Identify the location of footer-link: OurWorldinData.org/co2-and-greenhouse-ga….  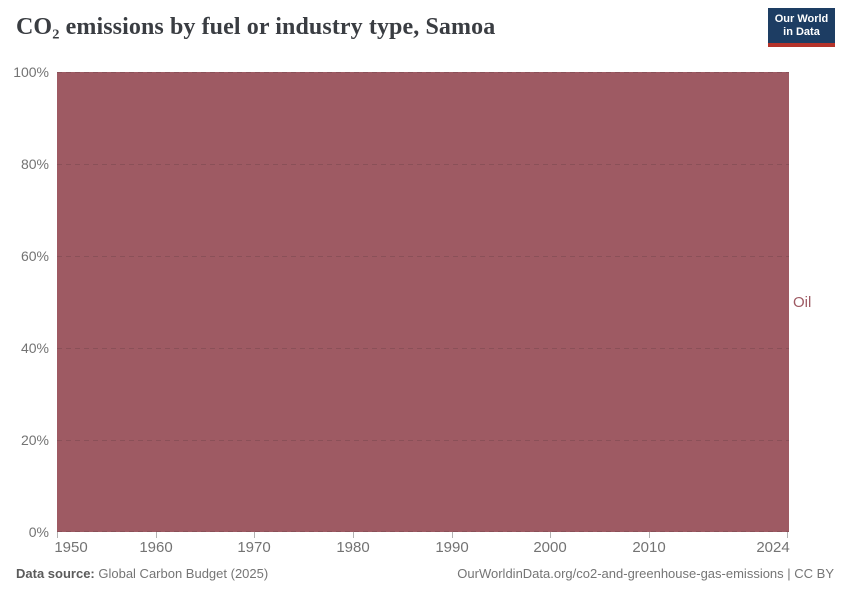
(645, 573).